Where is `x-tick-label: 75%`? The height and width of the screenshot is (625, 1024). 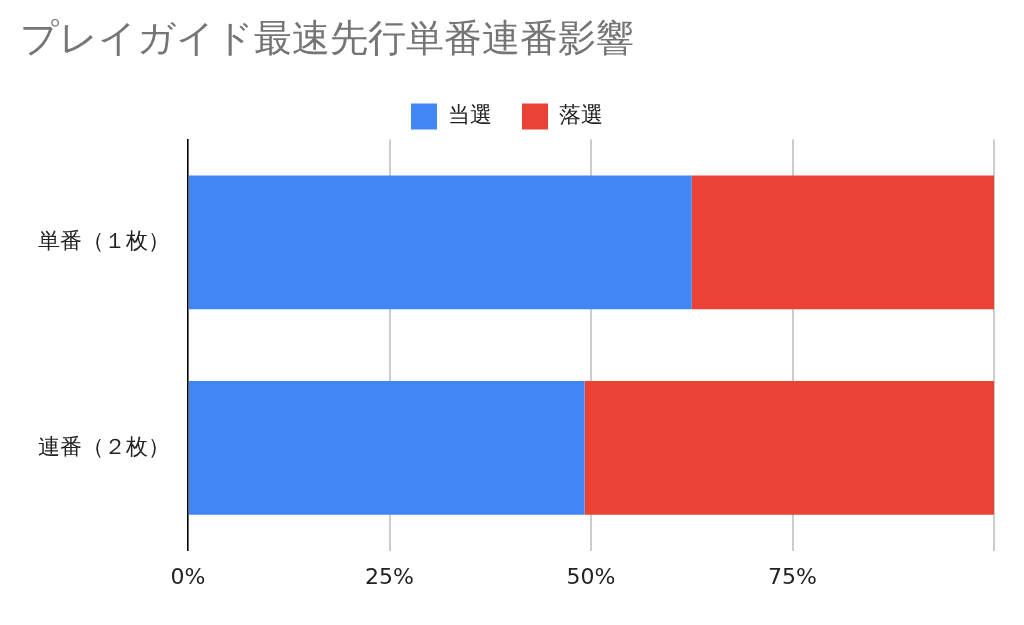 x-tick-label: 75% is located at coordinates (792, 576).